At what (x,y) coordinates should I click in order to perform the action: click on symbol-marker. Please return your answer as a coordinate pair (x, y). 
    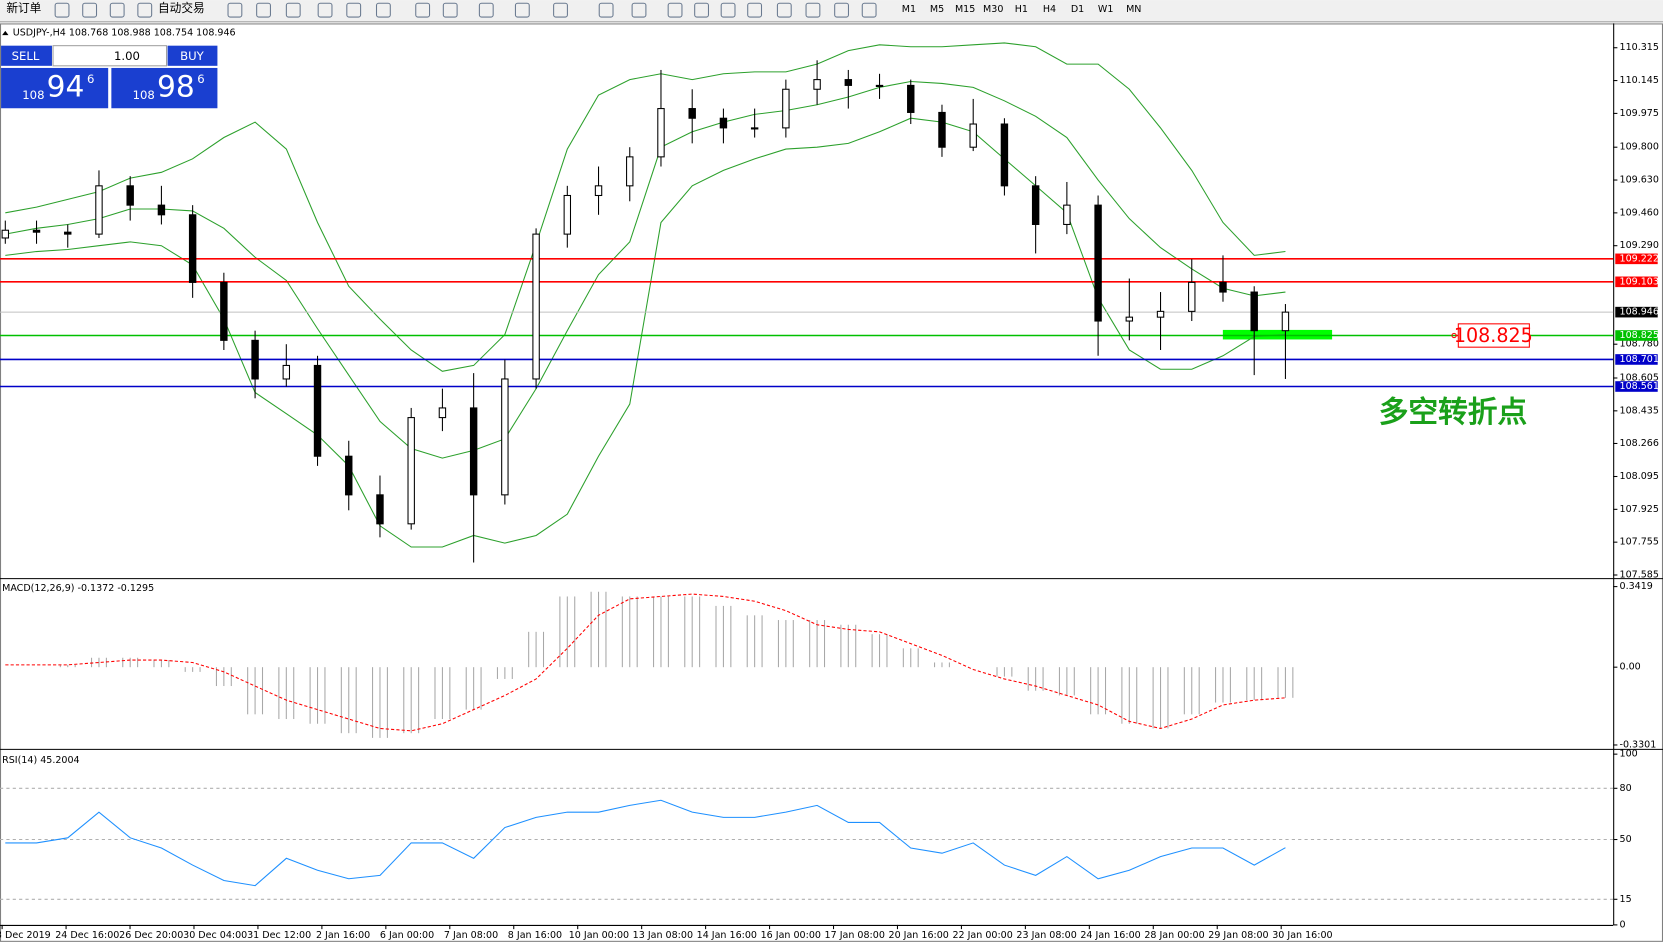
    Looking at the image, I should click on (5, 33).